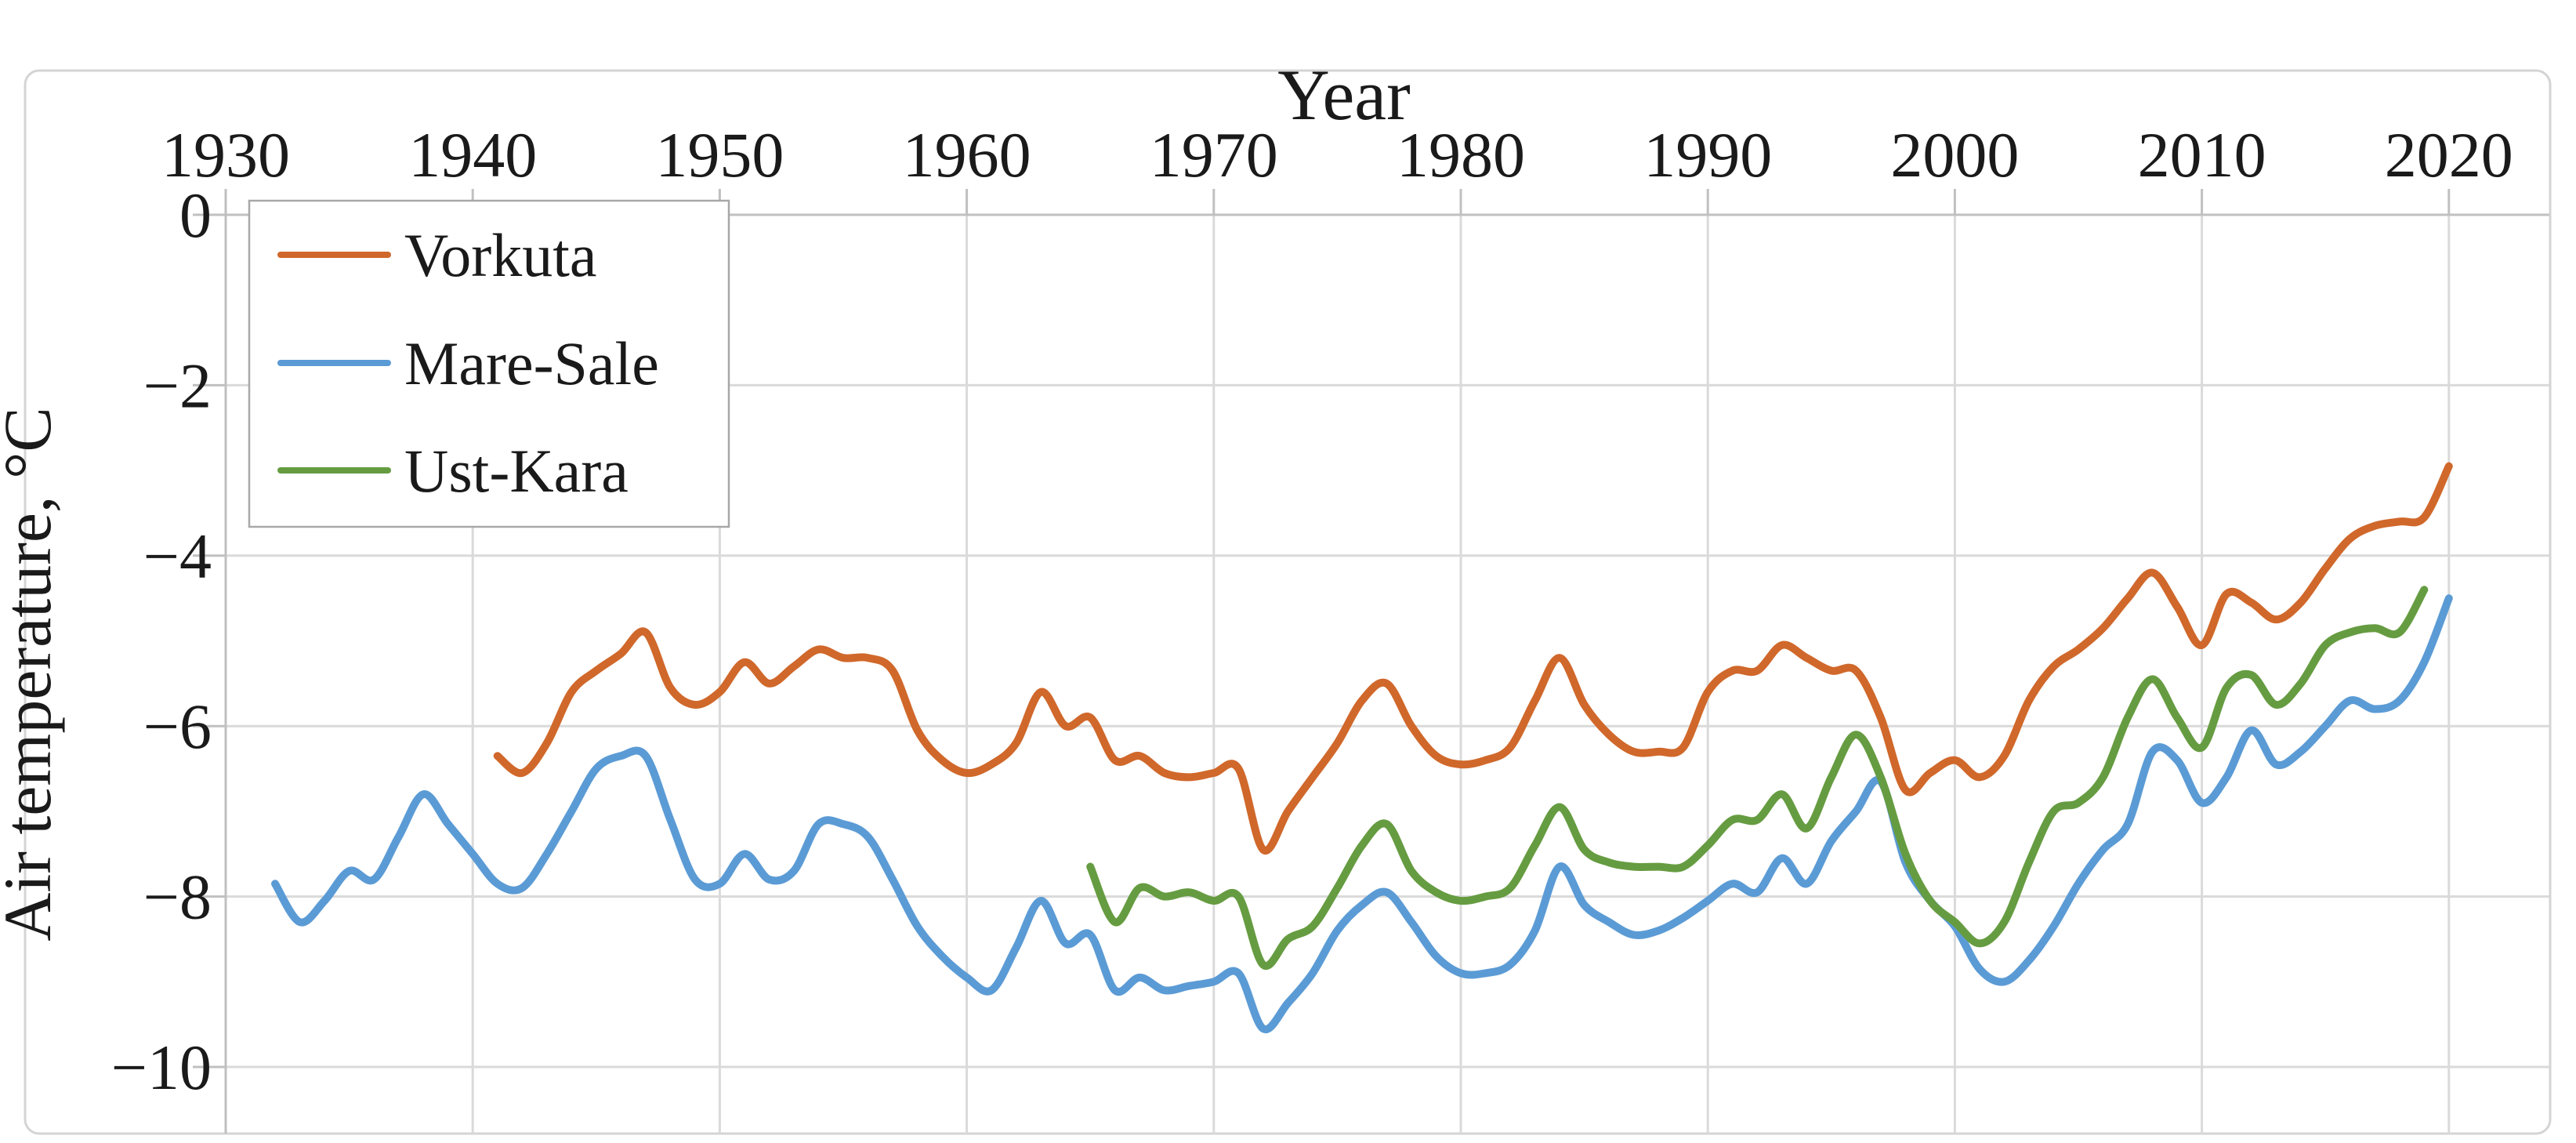  What do you see at coordinates (1954, 154) in the screenshot?
I see `x-axis-tick-label: 2000` at bounding box center [1954, 154].